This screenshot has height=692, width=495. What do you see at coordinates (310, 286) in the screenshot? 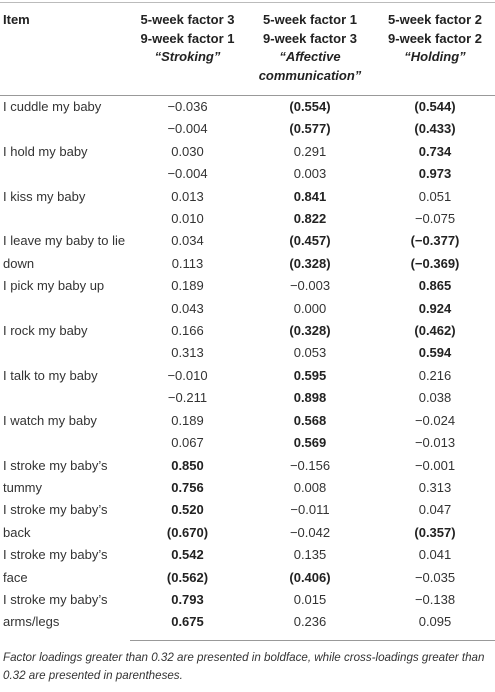
I see `loading-cell: −0.003` at bounding box center [310, 286].